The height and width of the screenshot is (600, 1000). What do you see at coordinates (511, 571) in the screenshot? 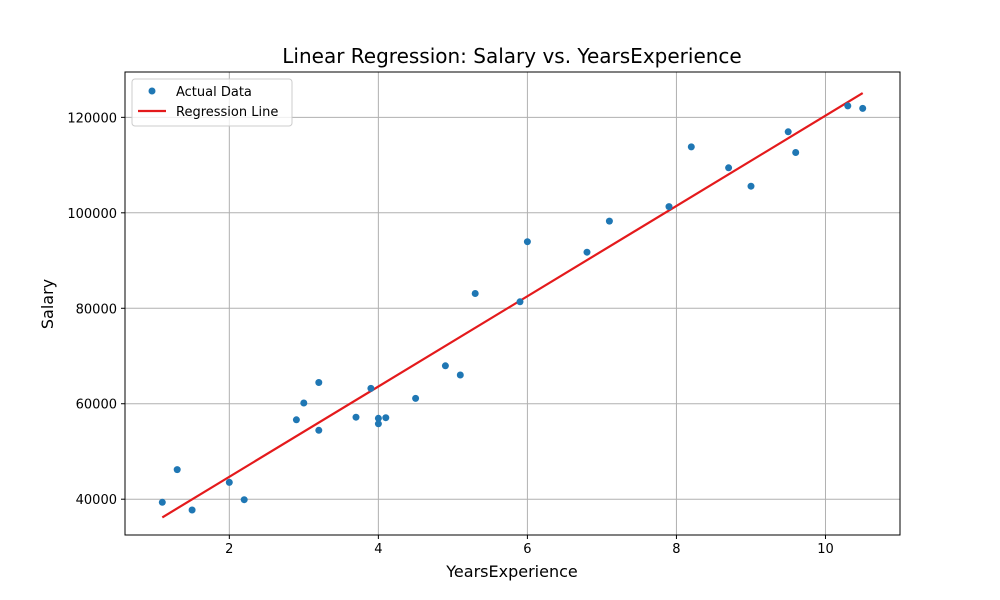
I see `x-axis-label: YearsExperience` at bounding box center [511, 571].